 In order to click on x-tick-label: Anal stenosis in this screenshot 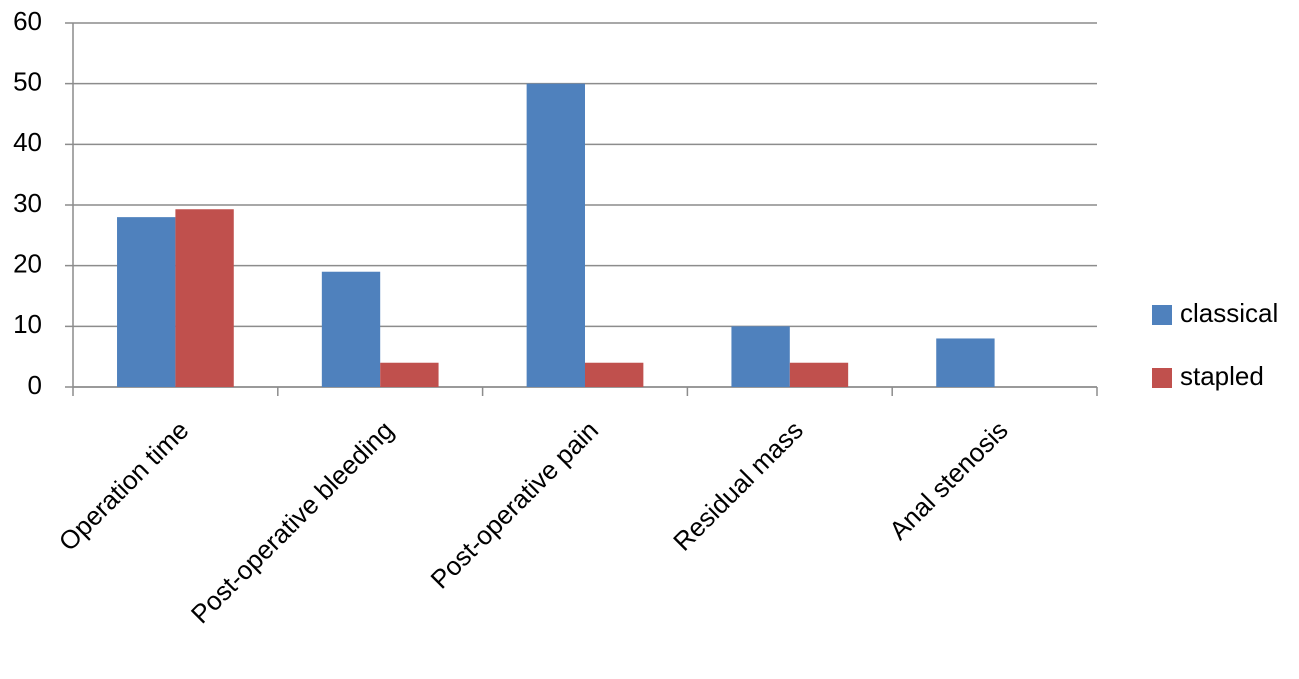, I will do `click(948, 480)`.